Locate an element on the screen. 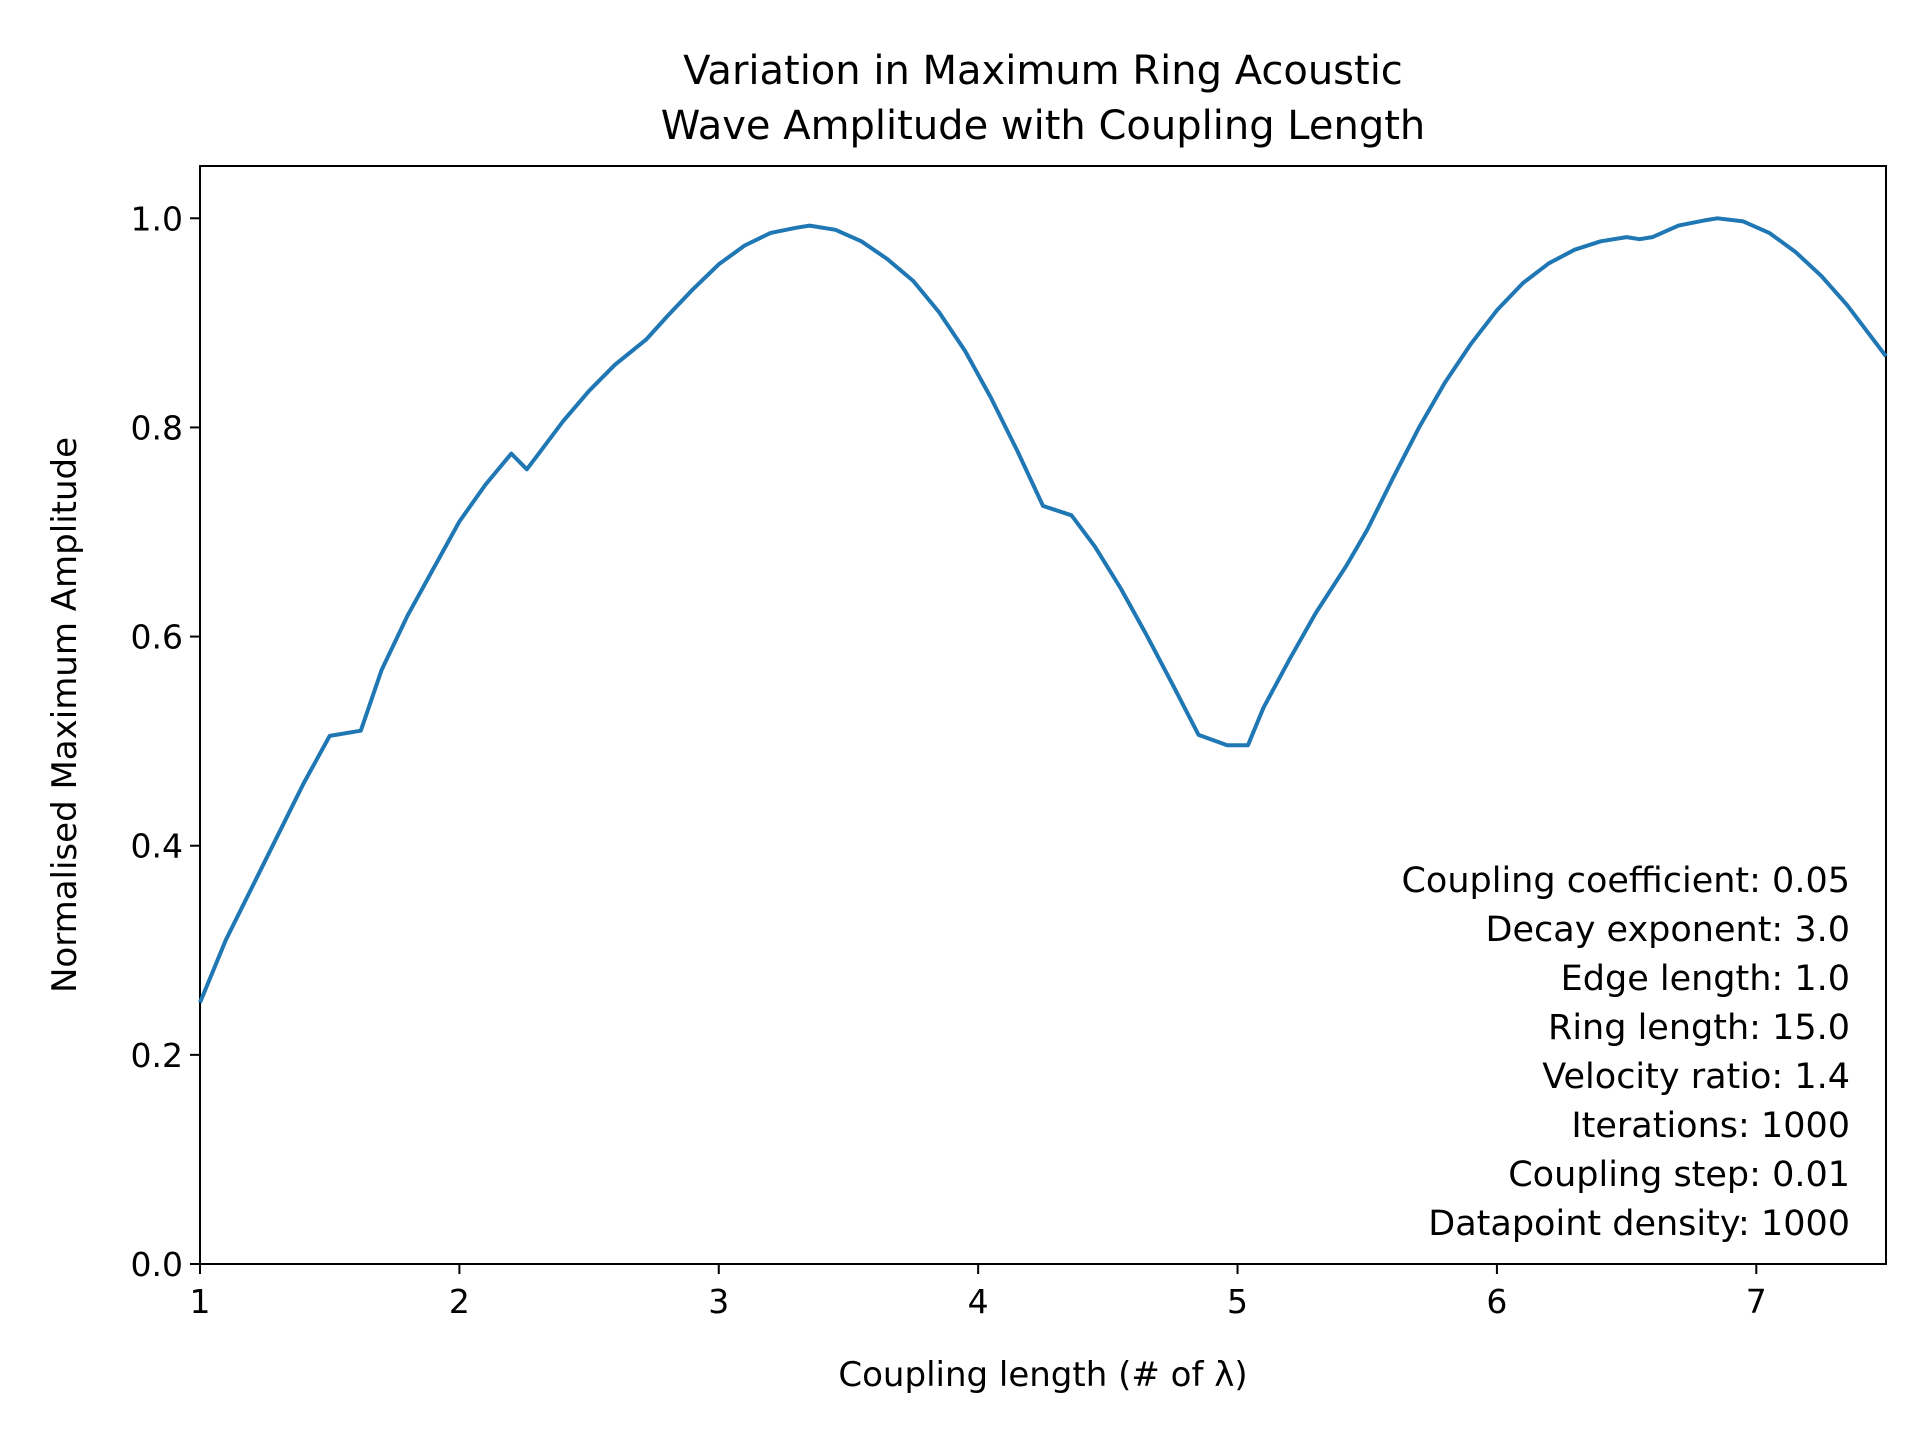 The width and height of the screenshot is (1920, 1440). x-axis-label: Coupling length (# of λ) is located at coordinates (1042, 1375).